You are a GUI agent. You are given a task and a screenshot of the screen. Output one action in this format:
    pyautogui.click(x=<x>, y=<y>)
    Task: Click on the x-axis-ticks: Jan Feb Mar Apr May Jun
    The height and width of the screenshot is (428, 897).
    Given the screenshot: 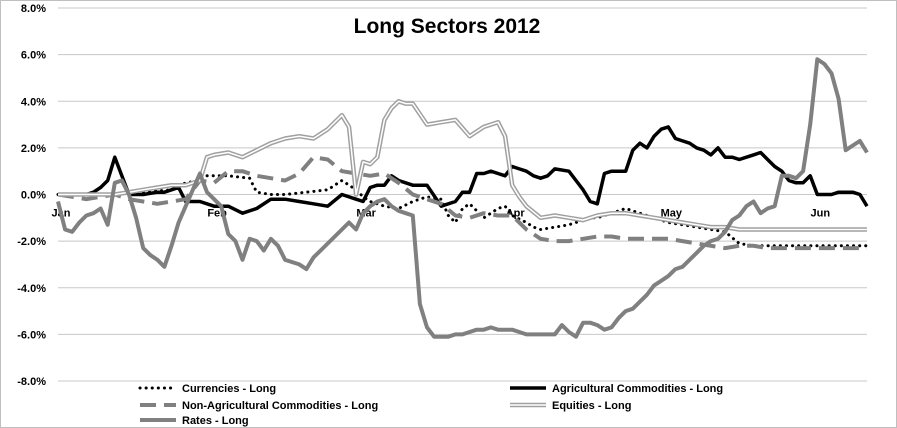 What is the action you would take?
    pyautogui.click(x=441, y=214)
    